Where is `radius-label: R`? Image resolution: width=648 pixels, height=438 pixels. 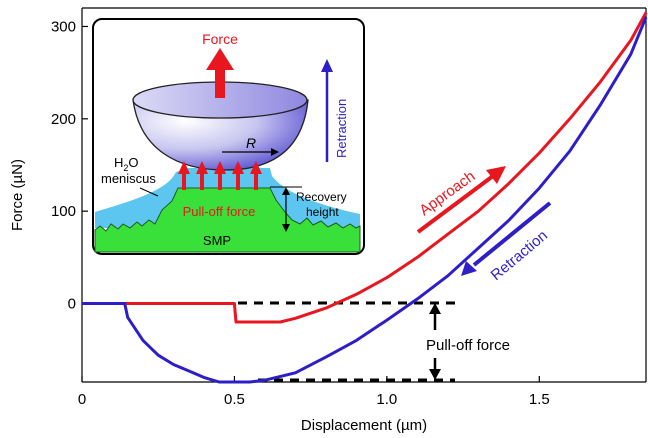 radius-label: R is located at coordinates (251, 143).